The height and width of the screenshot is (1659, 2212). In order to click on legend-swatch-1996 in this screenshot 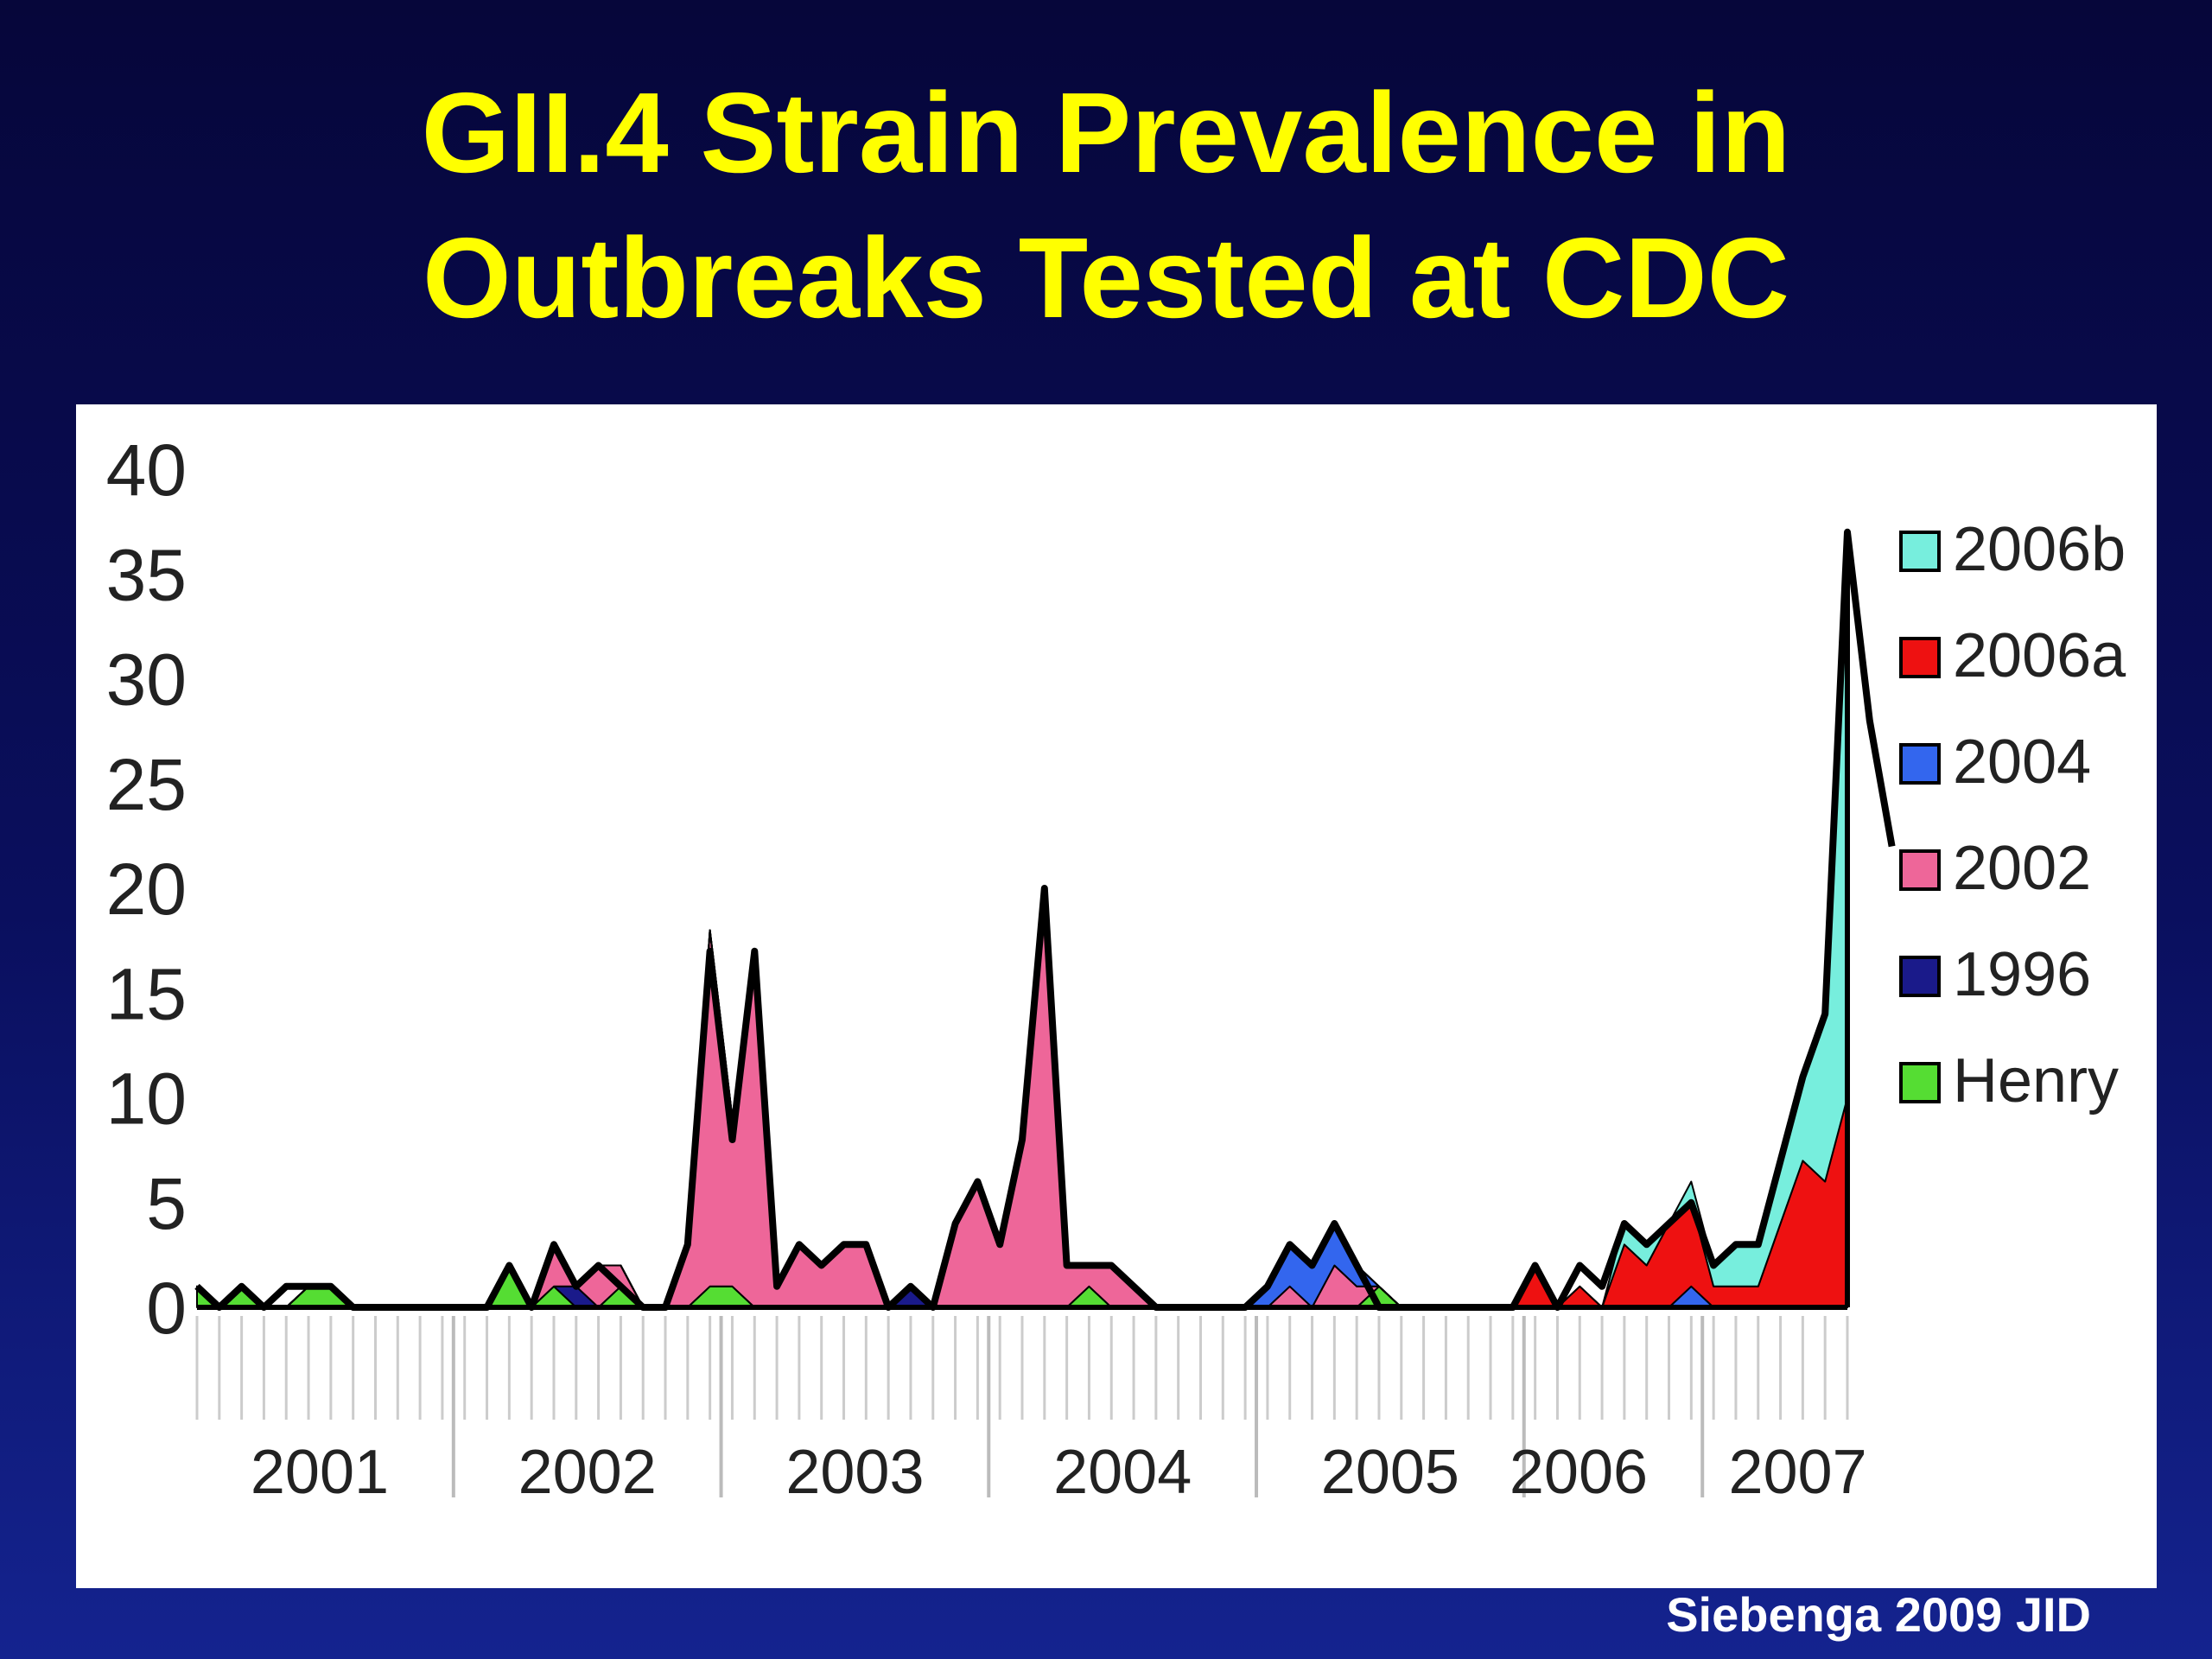, I will do `click(1920, 976)`.